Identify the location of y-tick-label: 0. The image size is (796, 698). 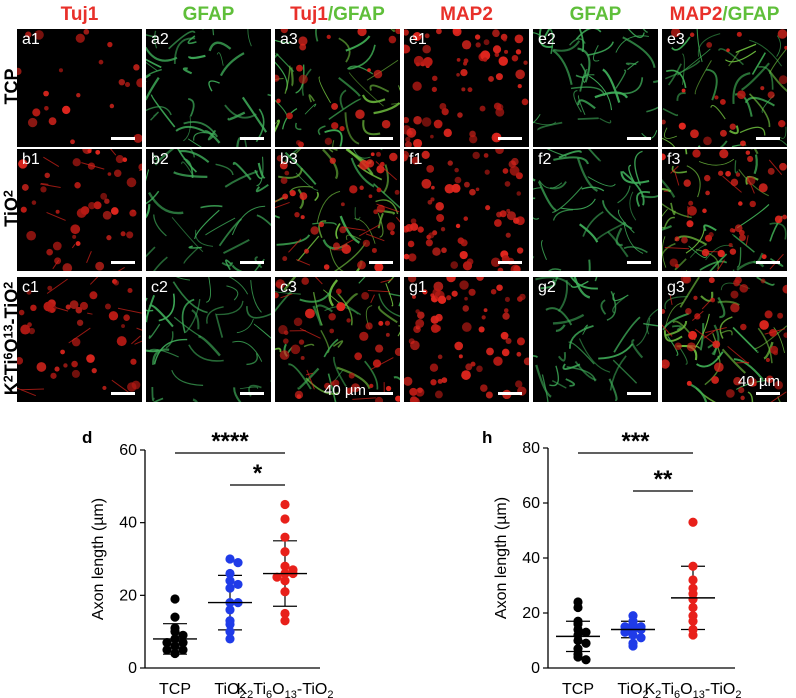
(535, 668).